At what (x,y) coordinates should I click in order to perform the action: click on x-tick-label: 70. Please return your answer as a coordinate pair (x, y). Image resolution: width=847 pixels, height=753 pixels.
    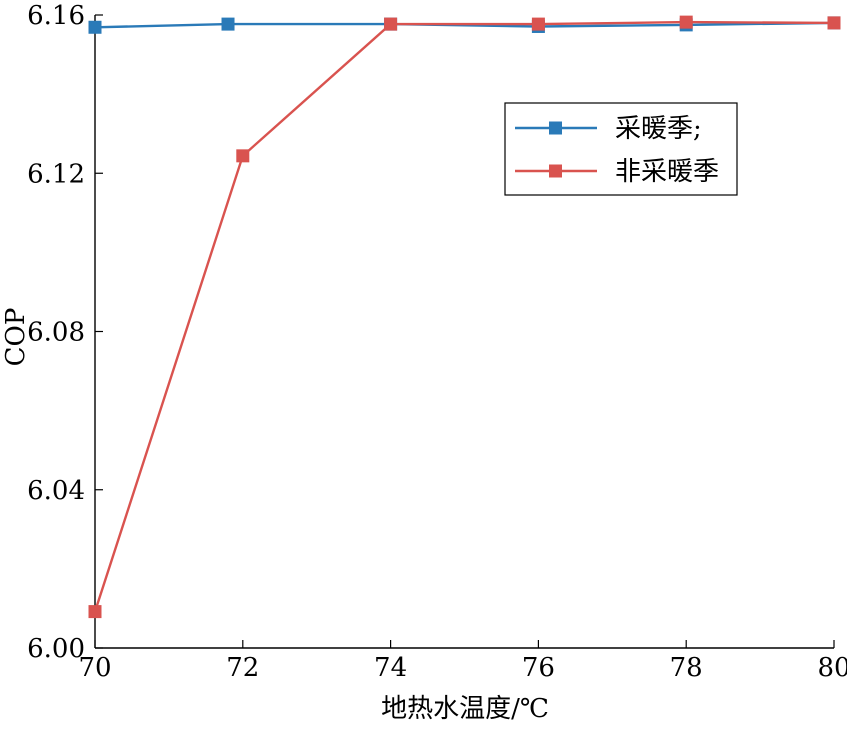
    Looking at the image, I should click on (94, 668).